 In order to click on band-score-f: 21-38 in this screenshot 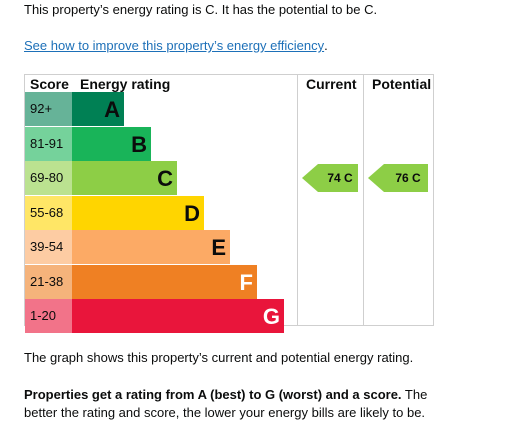, I will do `click(48, 281)`.